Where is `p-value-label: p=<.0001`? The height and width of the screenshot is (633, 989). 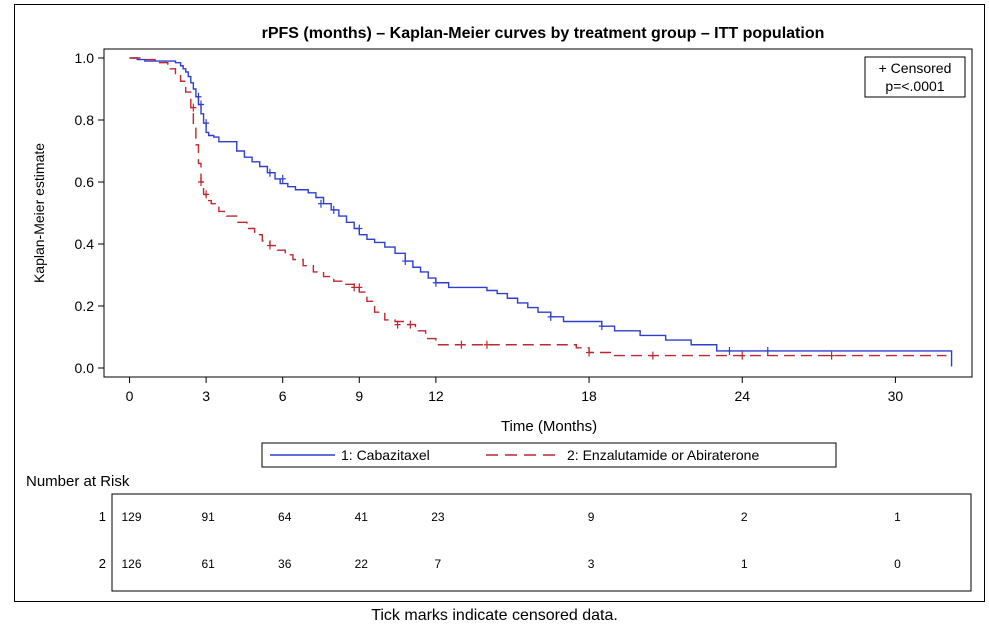 p-value-label: p=<.0001 is located at coordinates (914, 86).